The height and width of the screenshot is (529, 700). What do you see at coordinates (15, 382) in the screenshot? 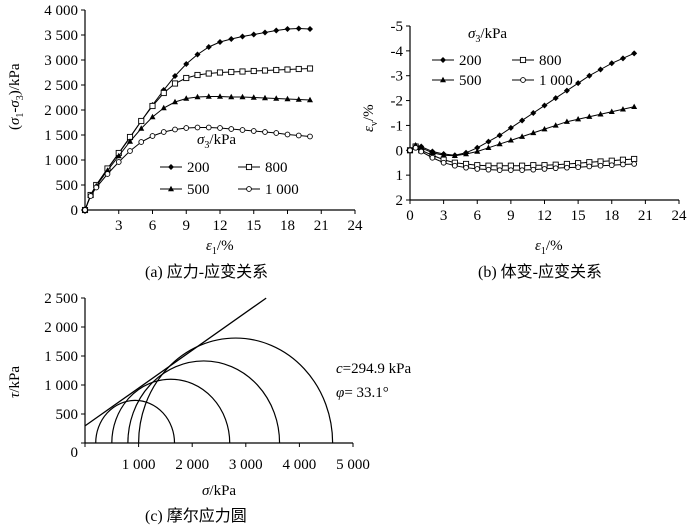
I see `chart-c-y-axis-label: τ/kPa` at bounding box center [15, 382].